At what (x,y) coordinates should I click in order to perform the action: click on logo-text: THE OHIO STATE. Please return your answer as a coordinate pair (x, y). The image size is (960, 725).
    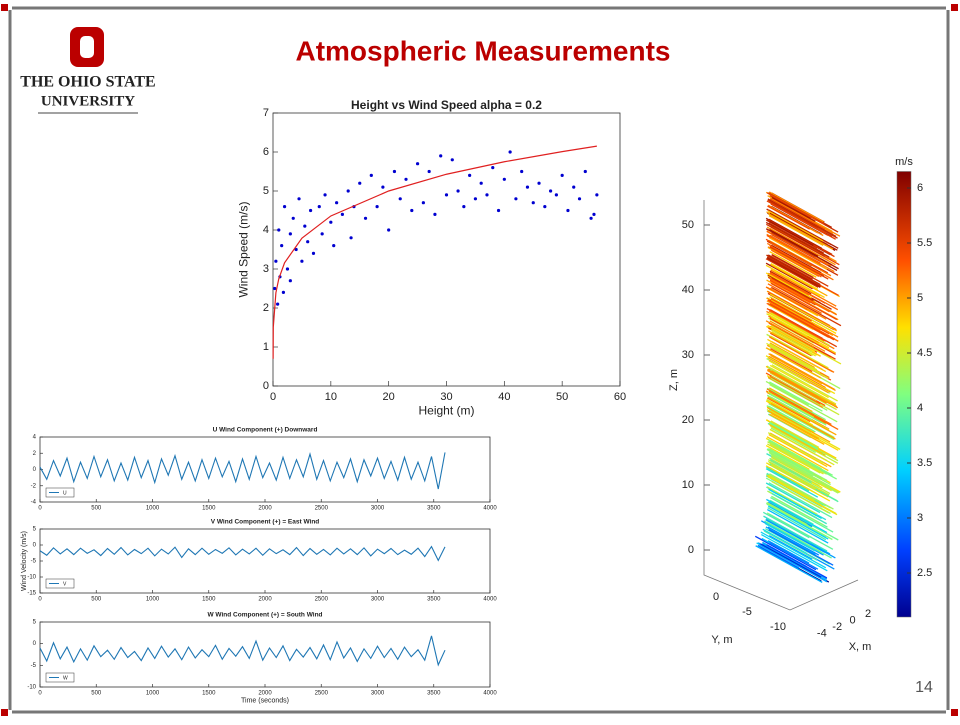
    Looking at the image, I should click on (87, 82).